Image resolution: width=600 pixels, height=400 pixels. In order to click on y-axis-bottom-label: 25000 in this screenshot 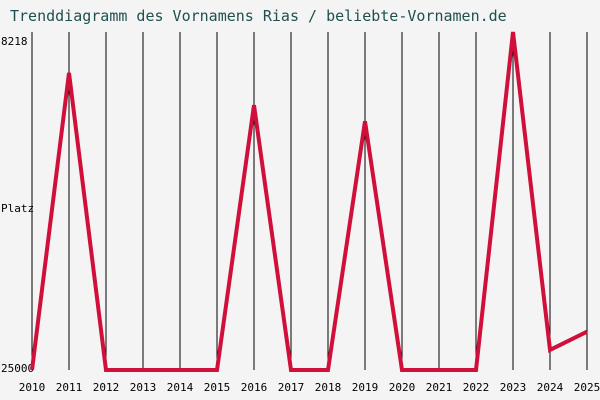, I will do `click(17, 368)`.